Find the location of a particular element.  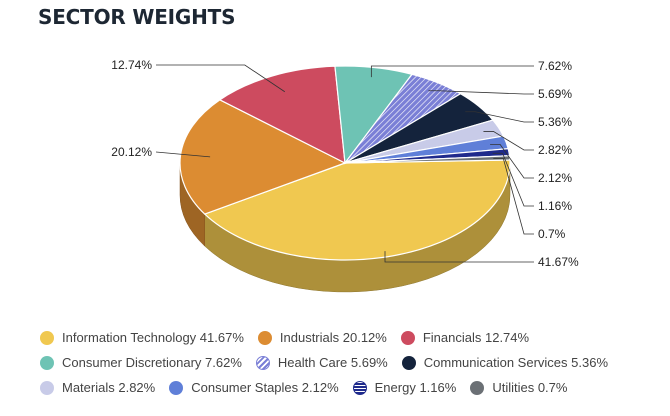

value-label: 1.16% is located at coordinates (555, 206).